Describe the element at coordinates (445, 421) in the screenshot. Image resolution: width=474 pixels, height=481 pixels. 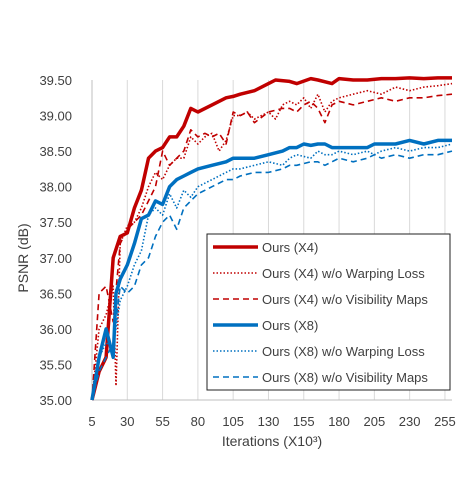
I see `x-tick-label: 255` at that location.